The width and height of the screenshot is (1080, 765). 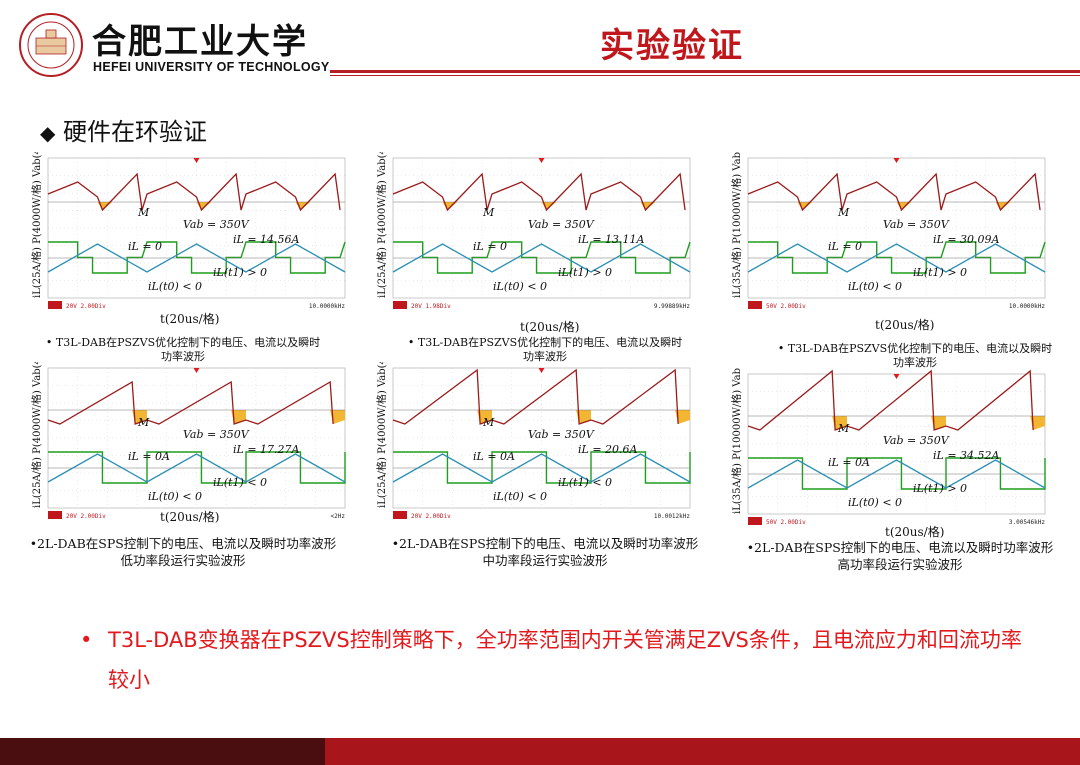 I want to click on section-heading: ◆ 硬件在环验证, so click(x=123, y=129).